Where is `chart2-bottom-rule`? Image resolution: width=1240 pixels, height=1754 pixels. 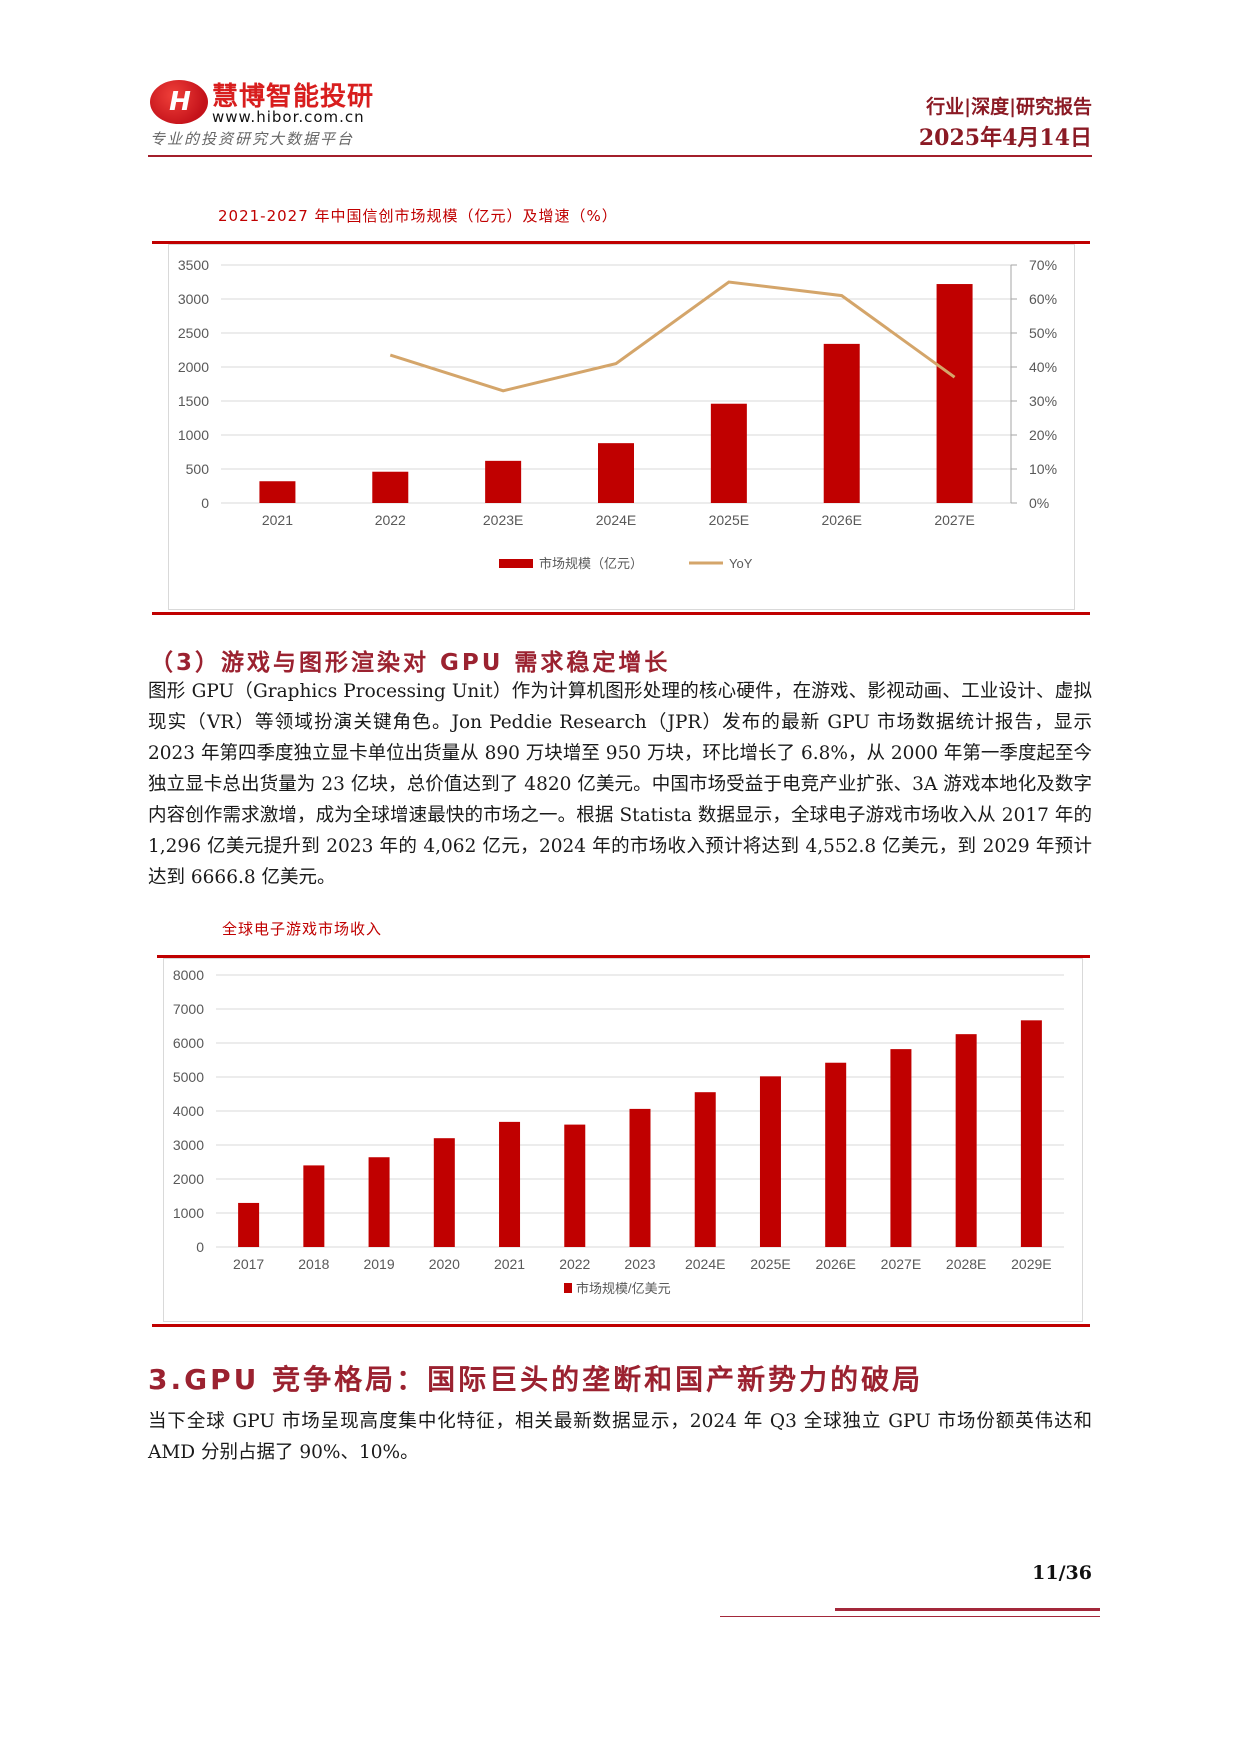 chart2-bottom-rule is located at coordinates (621, 1325).